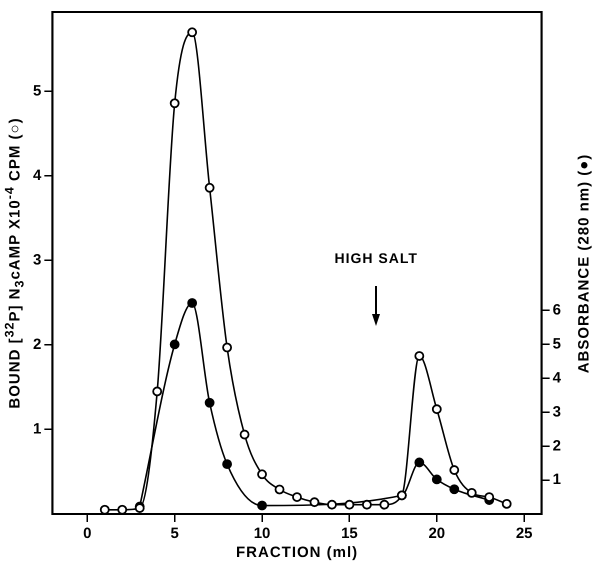 The height and width of the screenshot is (580, 598). What do you see at coordinates (556, 479) in the screenshot?
I see `y2-tick-label: 1` at bounding box center [556, 479].